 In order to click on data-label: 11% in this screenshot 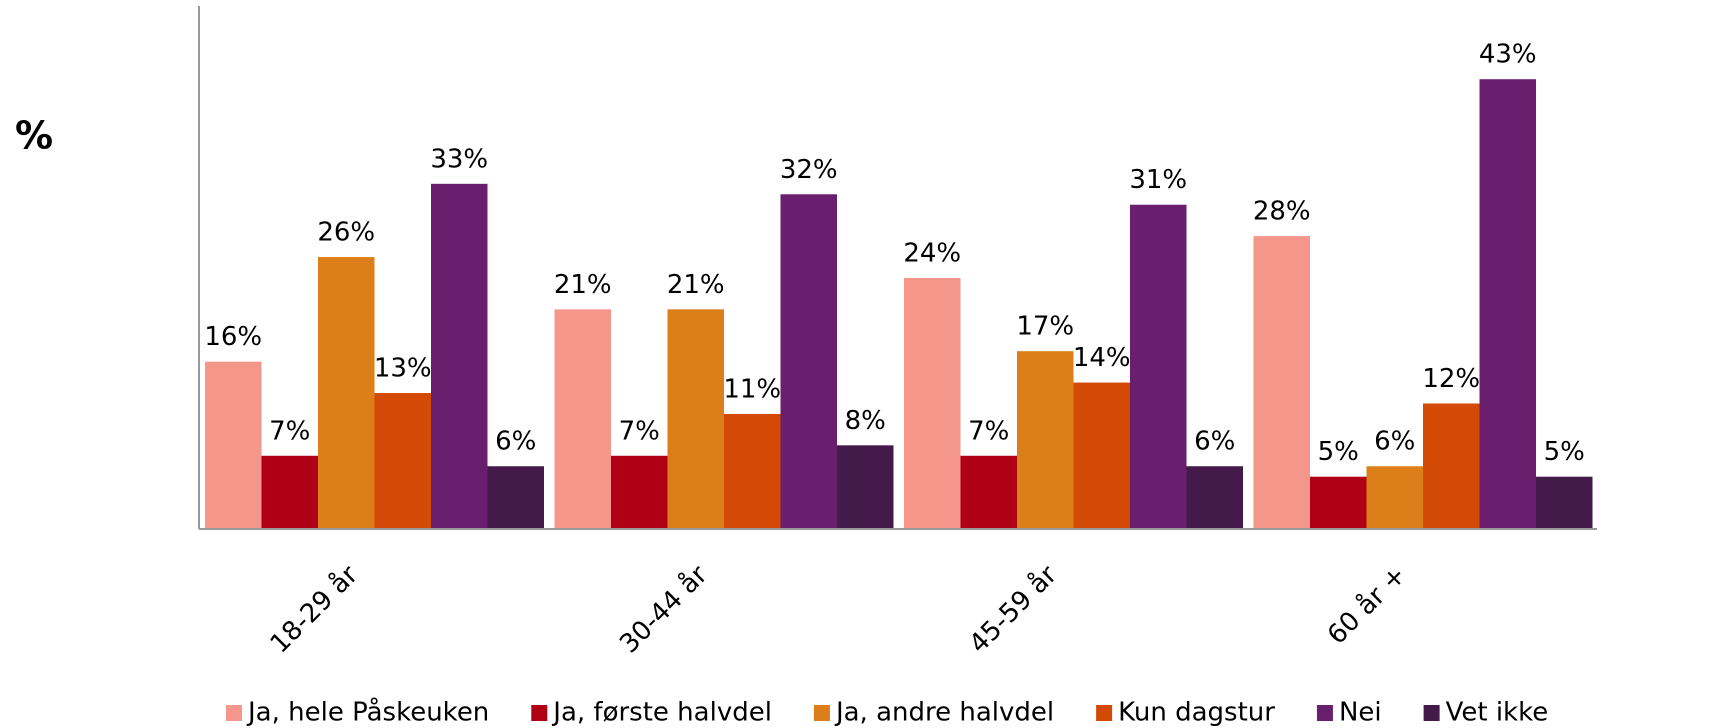, I will do `click(752, 389)`.